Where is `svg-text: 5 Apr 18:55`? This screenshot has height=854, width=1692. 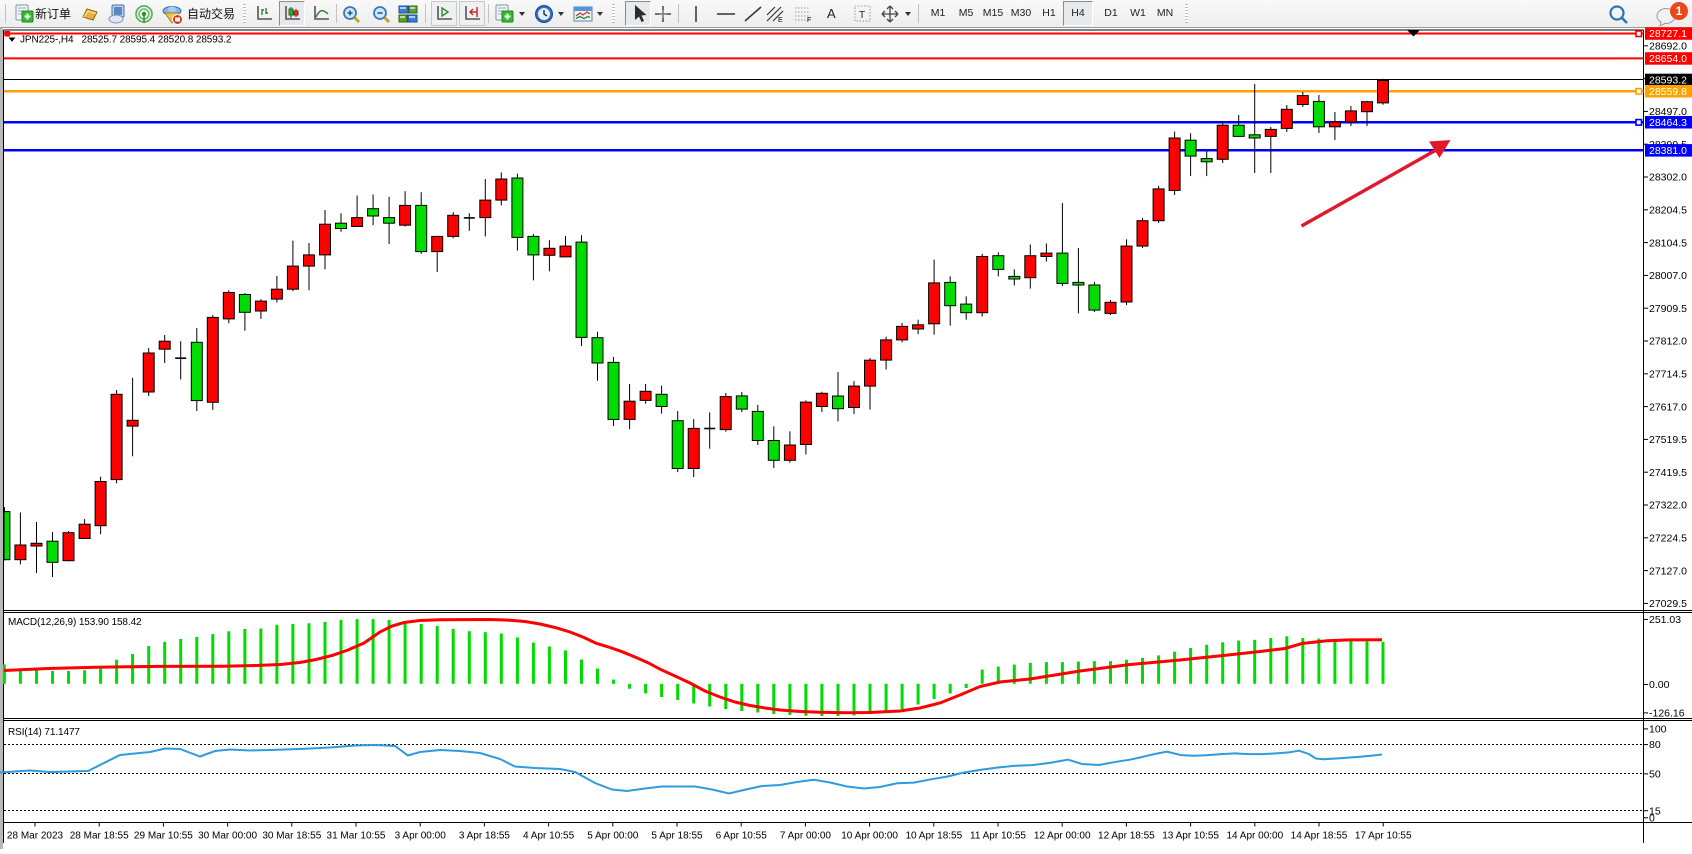
svg-text: 5 Apr 18:55 is located at coordinates (677, 836).